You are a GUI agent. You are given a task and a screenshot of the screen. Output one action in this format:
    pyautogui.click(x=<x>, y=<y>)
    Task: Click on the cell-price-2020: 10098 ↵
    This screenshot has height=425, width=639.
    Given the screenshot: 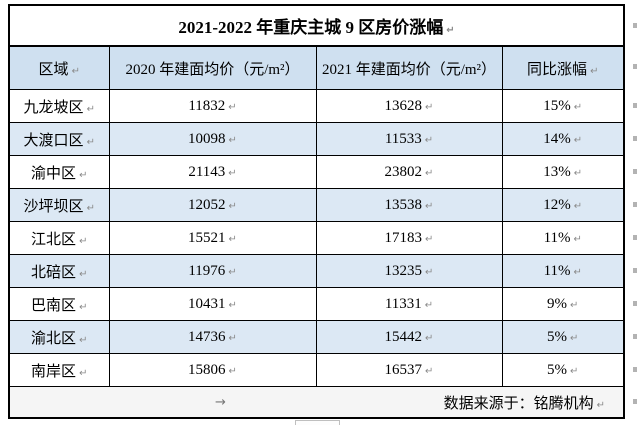 What is the action you would take?
    pyautogui.click(x=212, y=139)
    